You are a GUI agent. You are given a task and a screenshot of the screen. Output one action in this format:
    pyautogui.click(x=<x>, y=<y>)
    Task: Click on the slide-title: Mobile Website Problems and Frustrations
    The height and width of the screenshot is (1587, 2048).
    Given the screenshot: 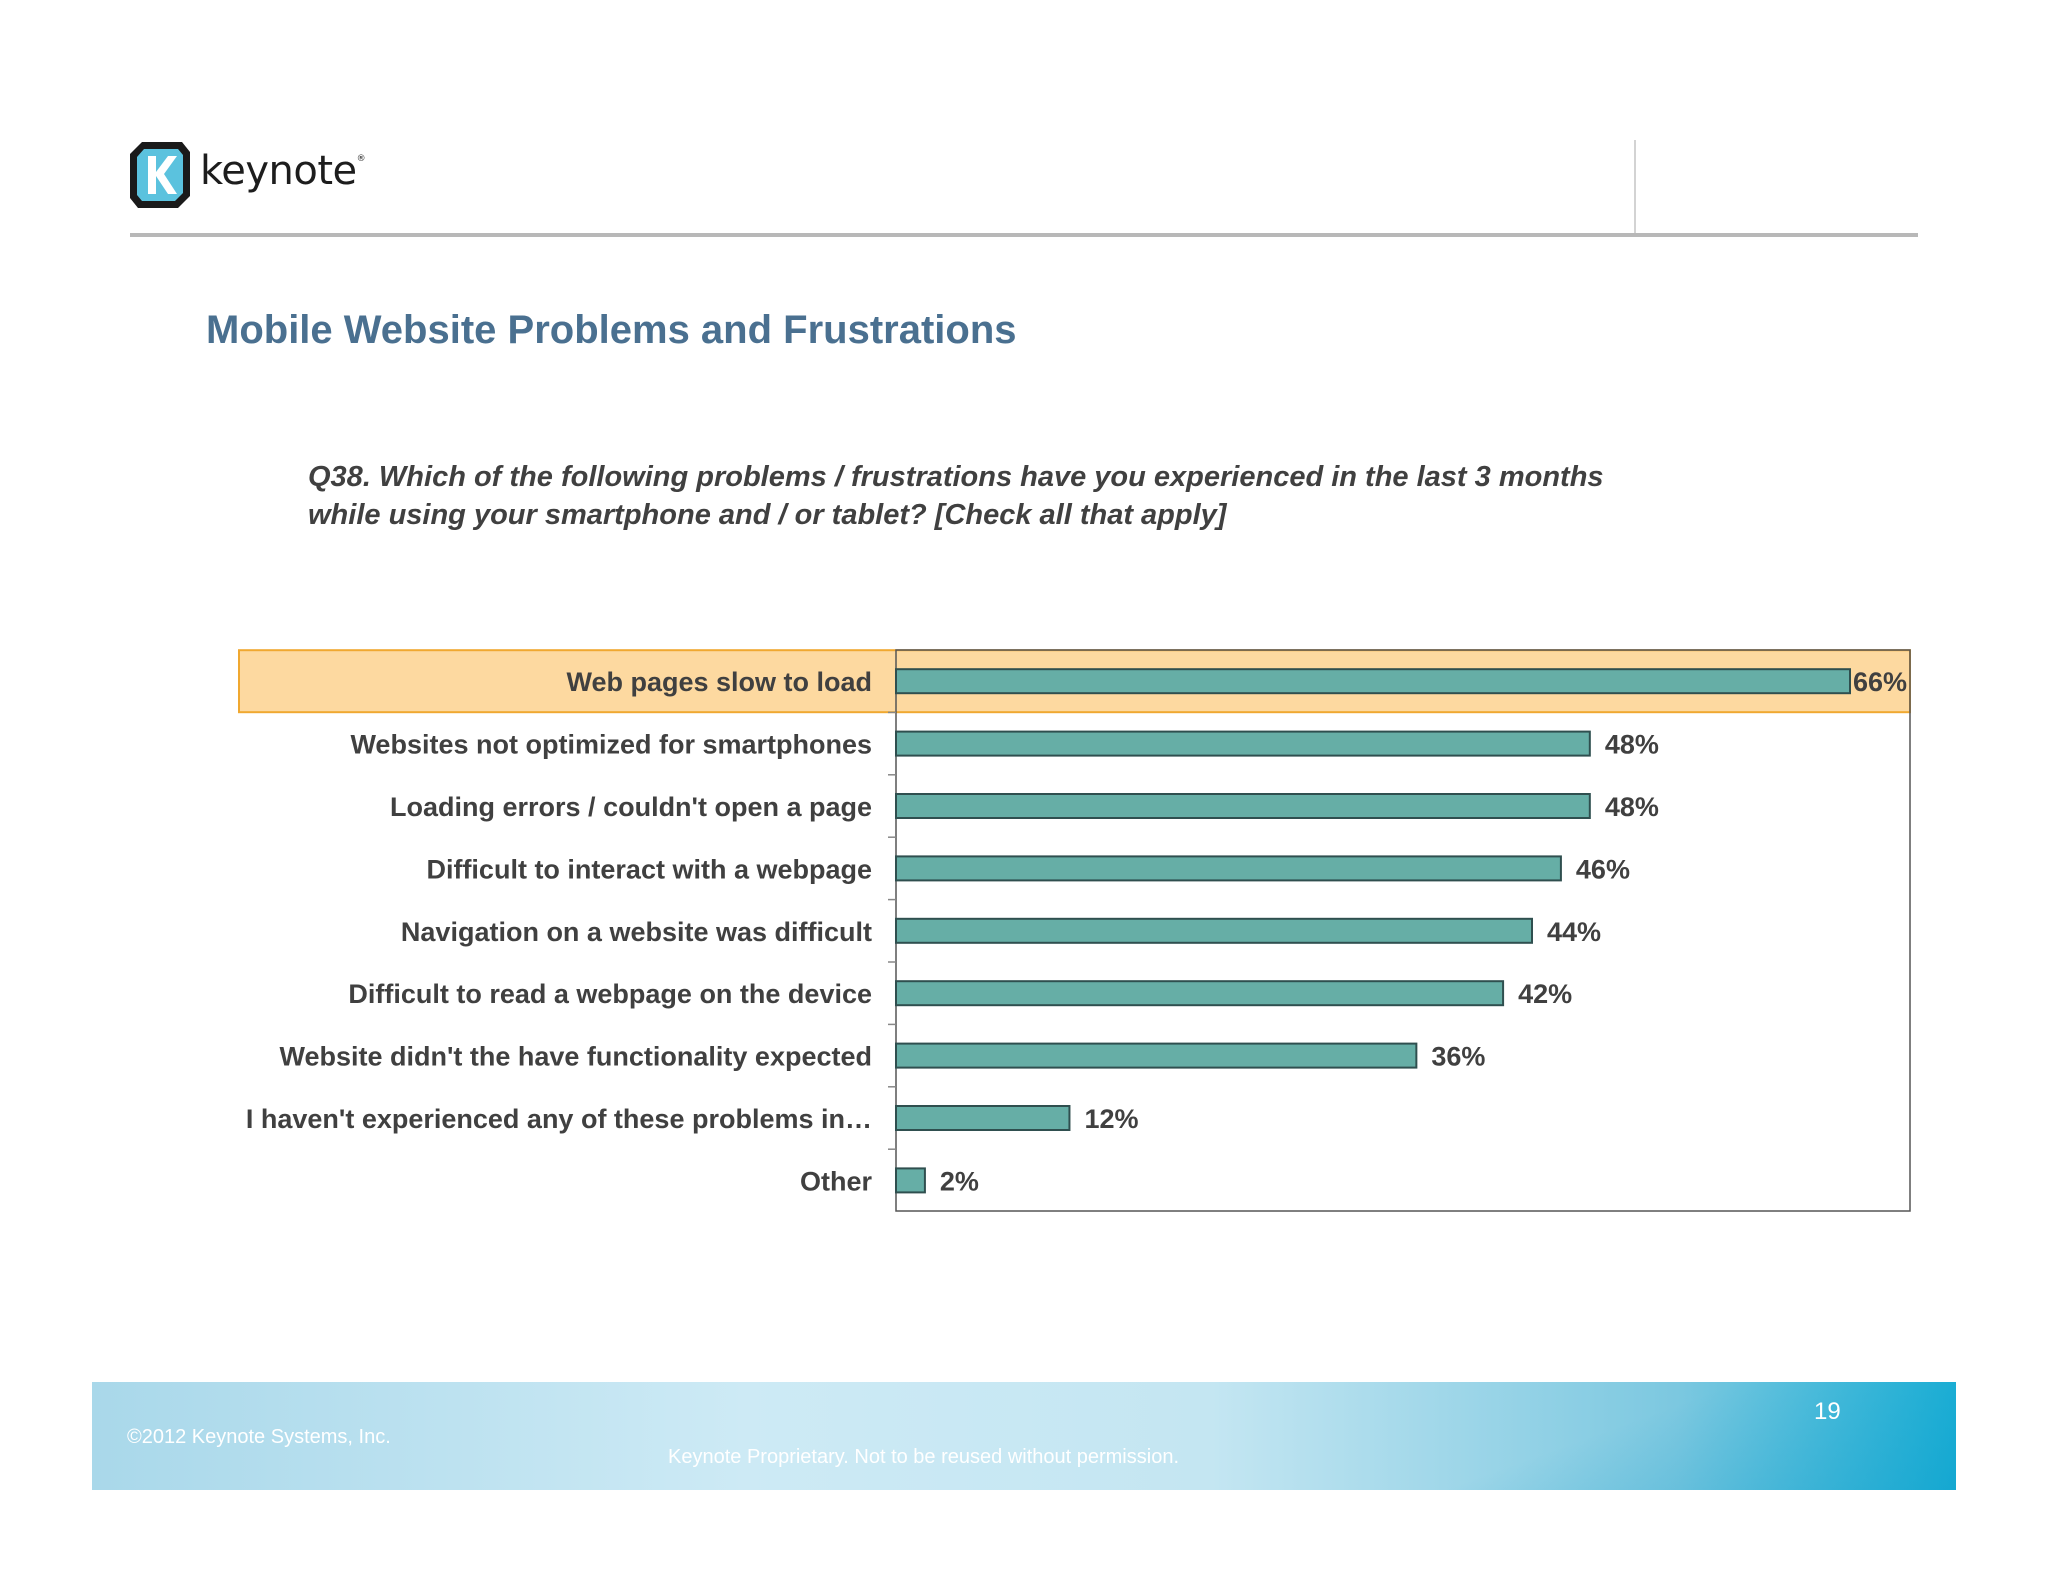 What is the action you would take?
    pyautogui.click(x=611, y=330)
    